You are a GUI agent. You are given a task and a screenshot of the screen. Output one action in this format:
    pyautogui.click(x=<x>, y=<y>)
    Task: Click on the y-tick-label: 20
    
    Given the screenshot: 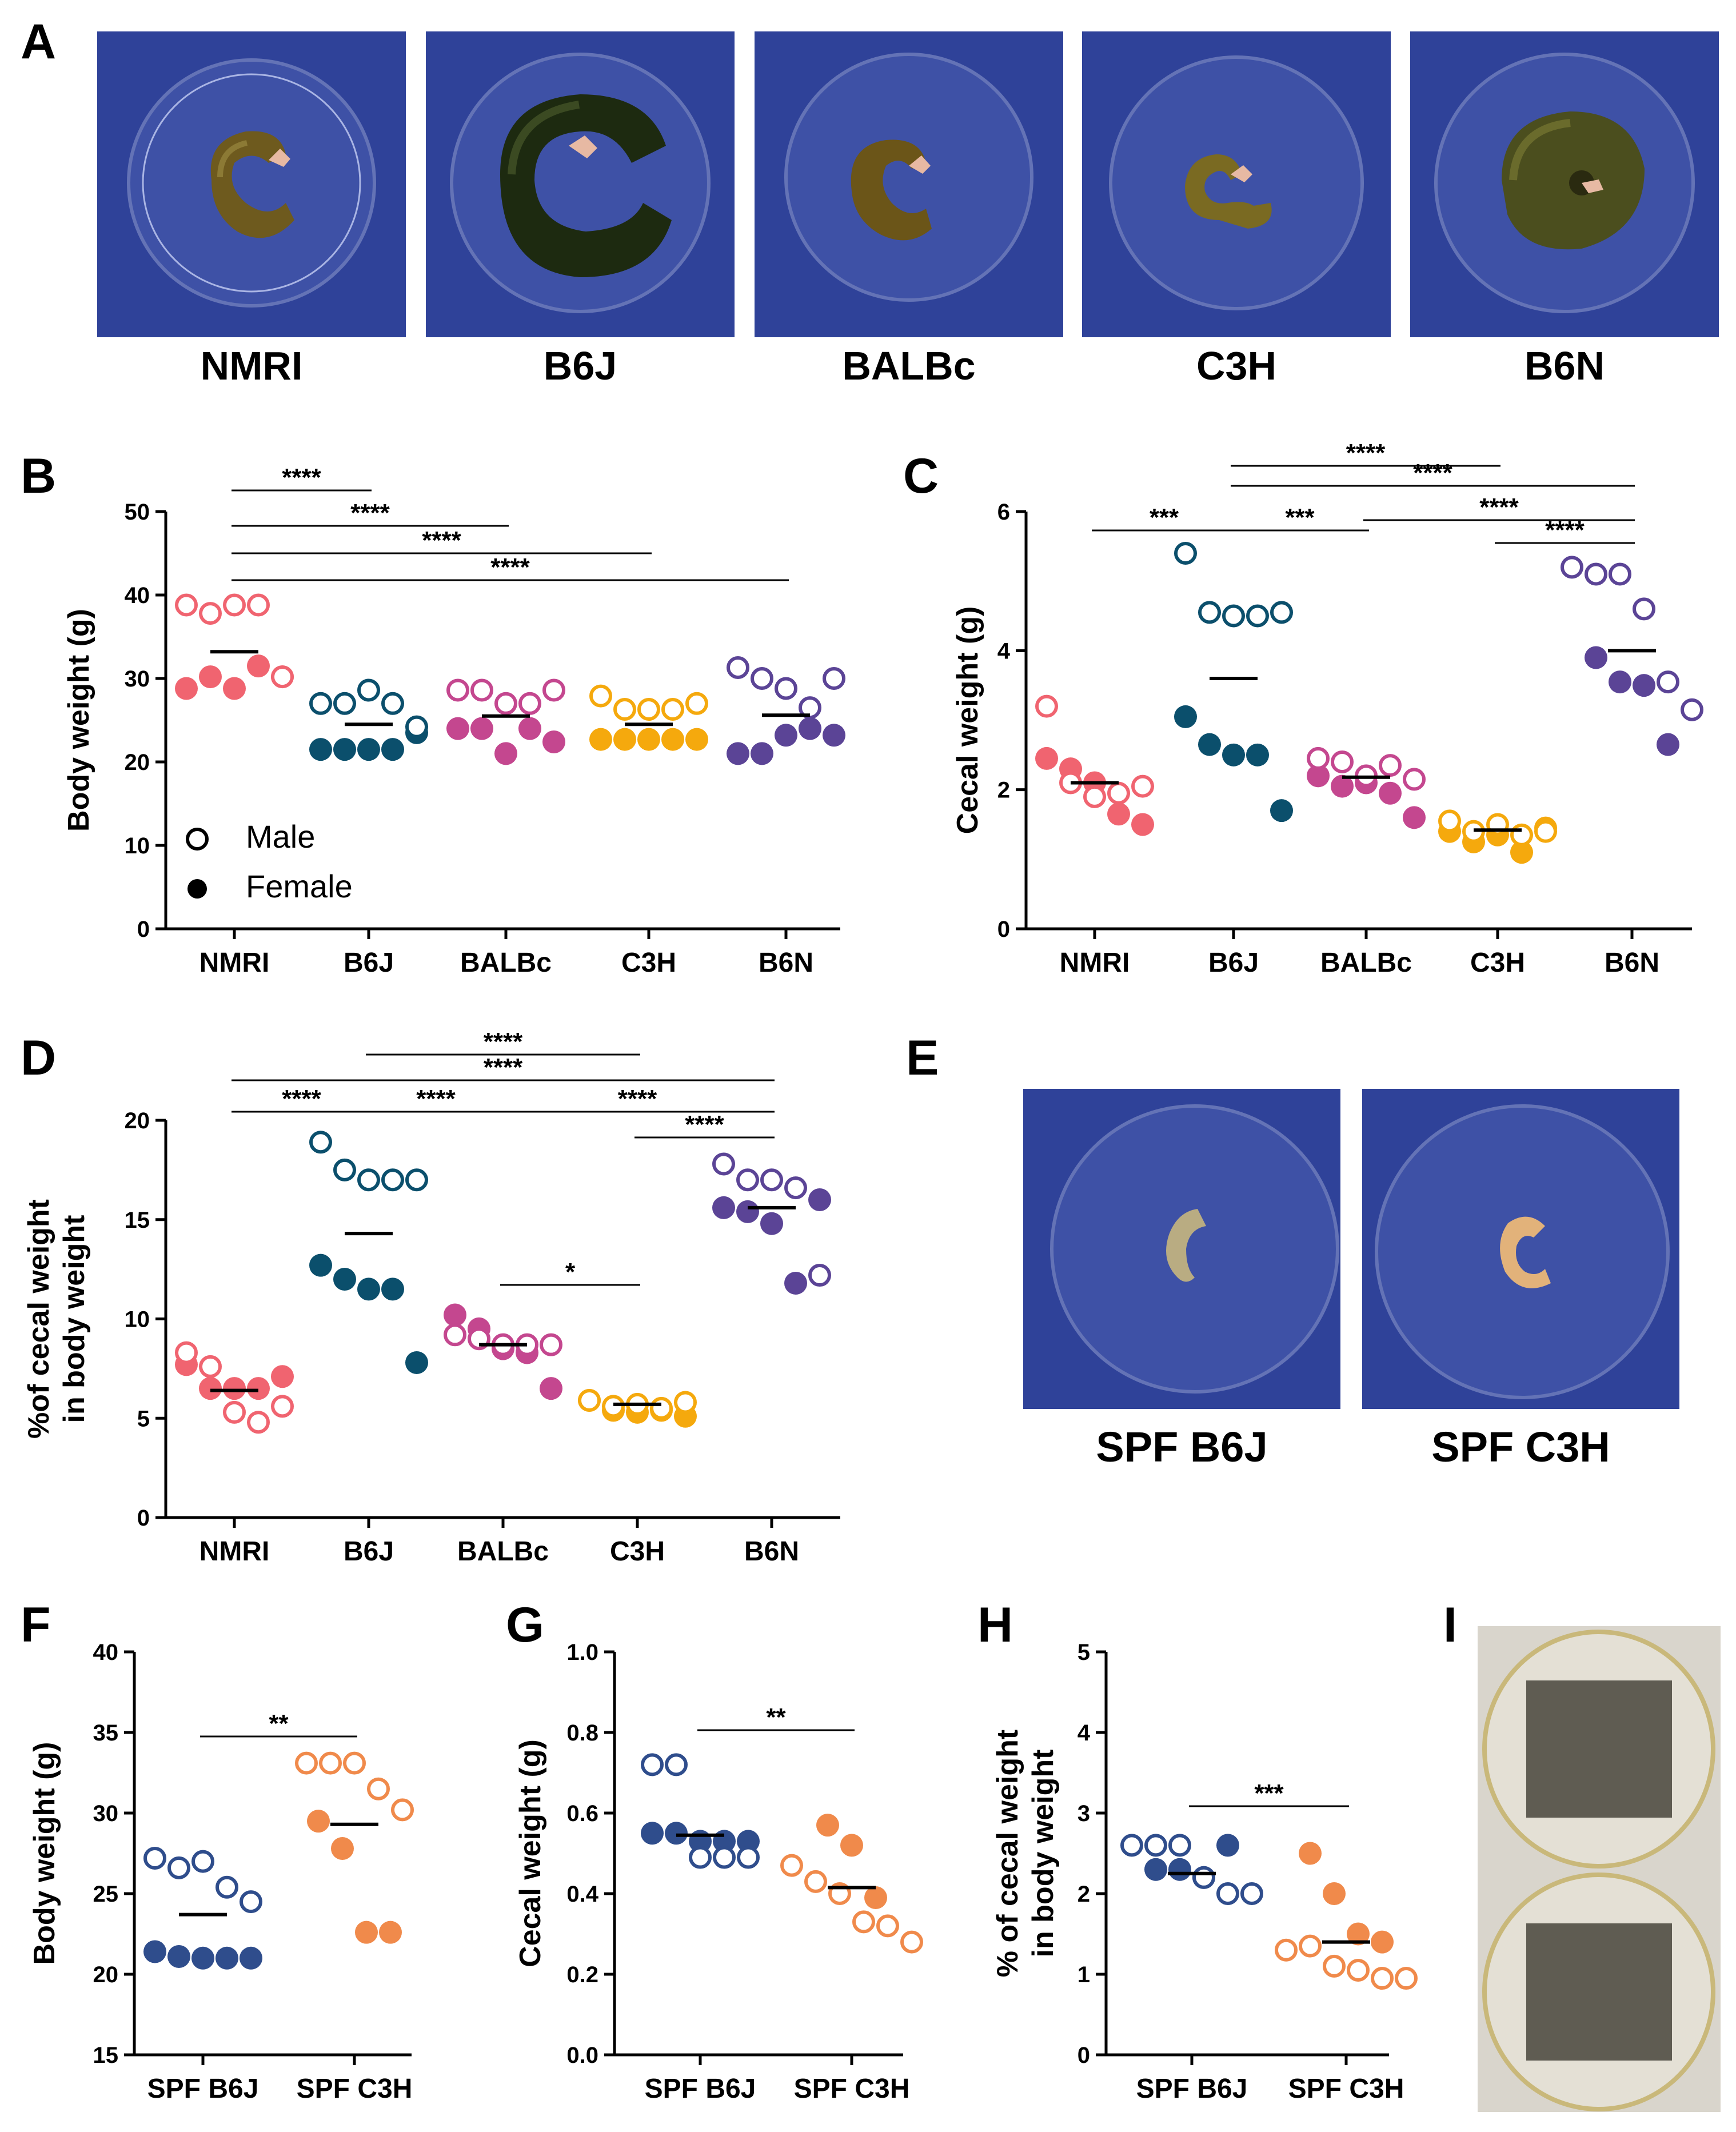 What is the action you would take?
    pyautogui.click(x=137, y=1120)
    